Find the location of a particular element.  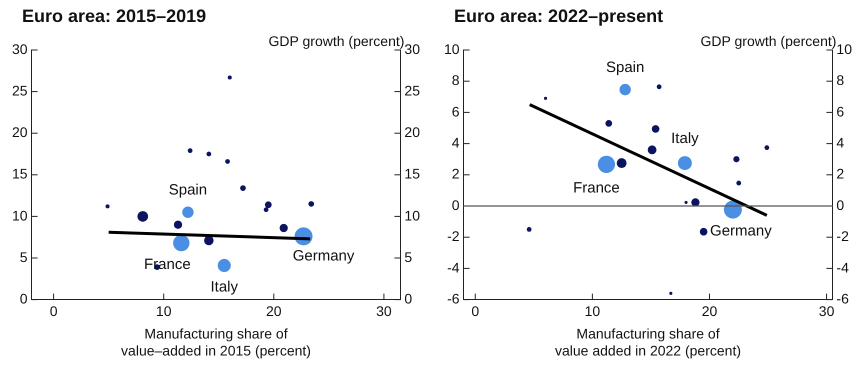

y-tick-label: 4 is located at coordinates (456, 142).